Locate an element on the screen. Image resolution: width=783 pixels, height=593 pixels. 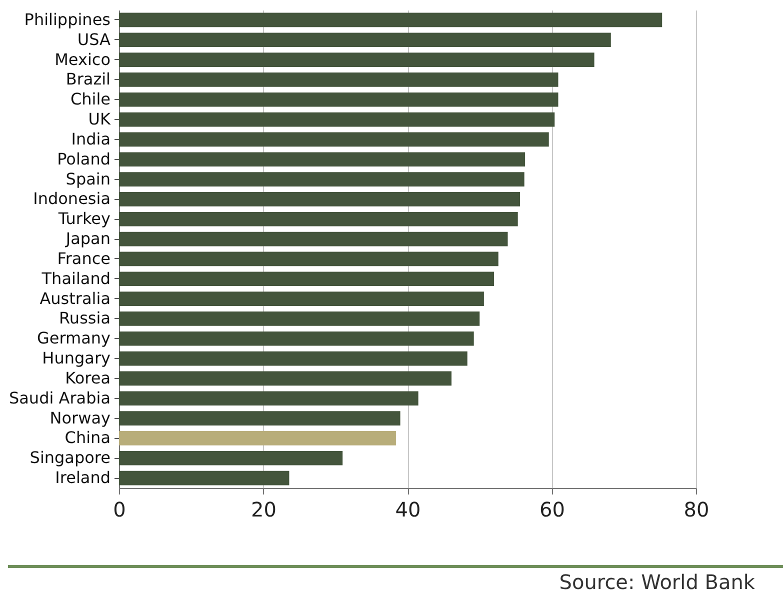
y-tick-label: Turkey is located at coordinates (83, 218).